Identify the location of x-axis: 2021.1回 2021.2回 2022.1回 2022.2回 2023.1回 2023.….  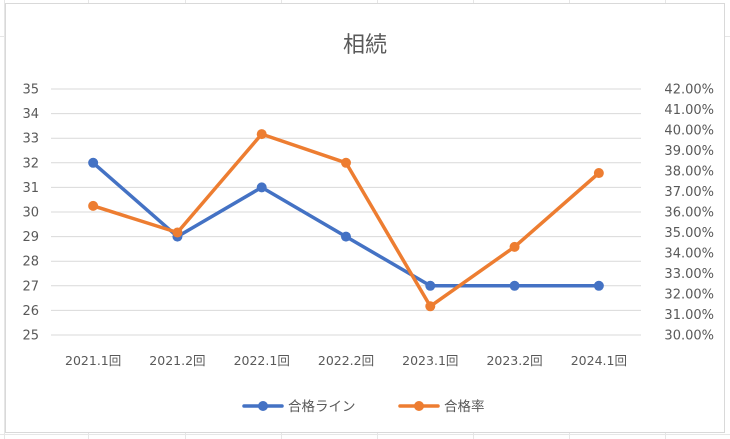
(346, 360).